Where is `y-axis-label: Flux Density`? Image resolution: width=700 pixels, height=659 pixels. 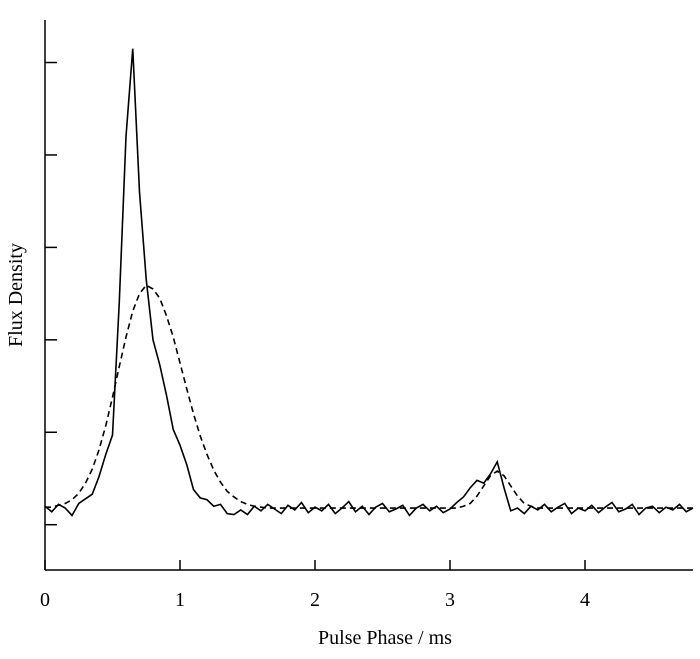
y-axis-label: Flux Density is located at coordinates (16, 295).